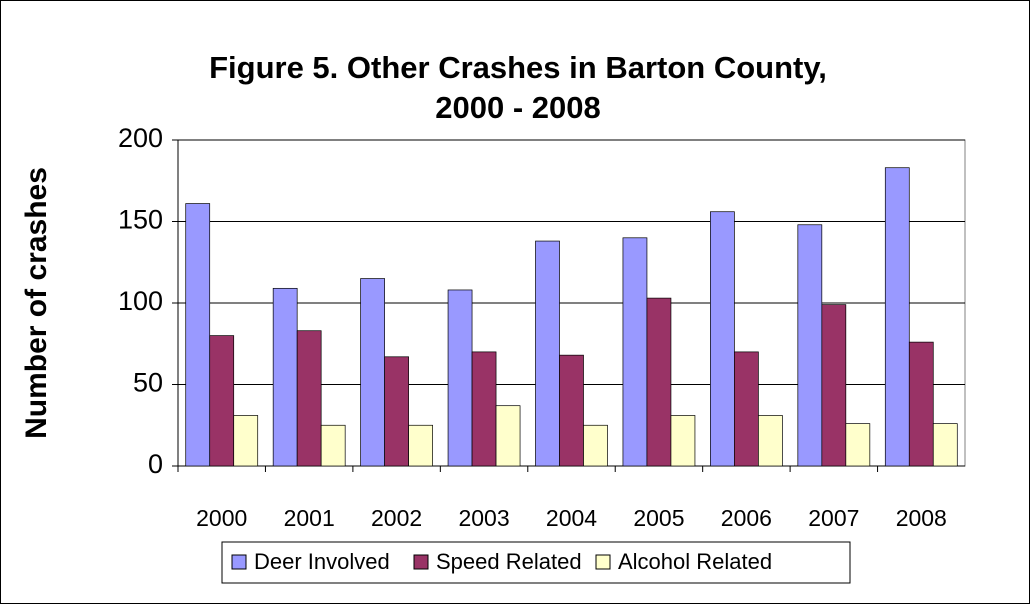  I want to click on x-tick-label: 2003, so click(483, 518).